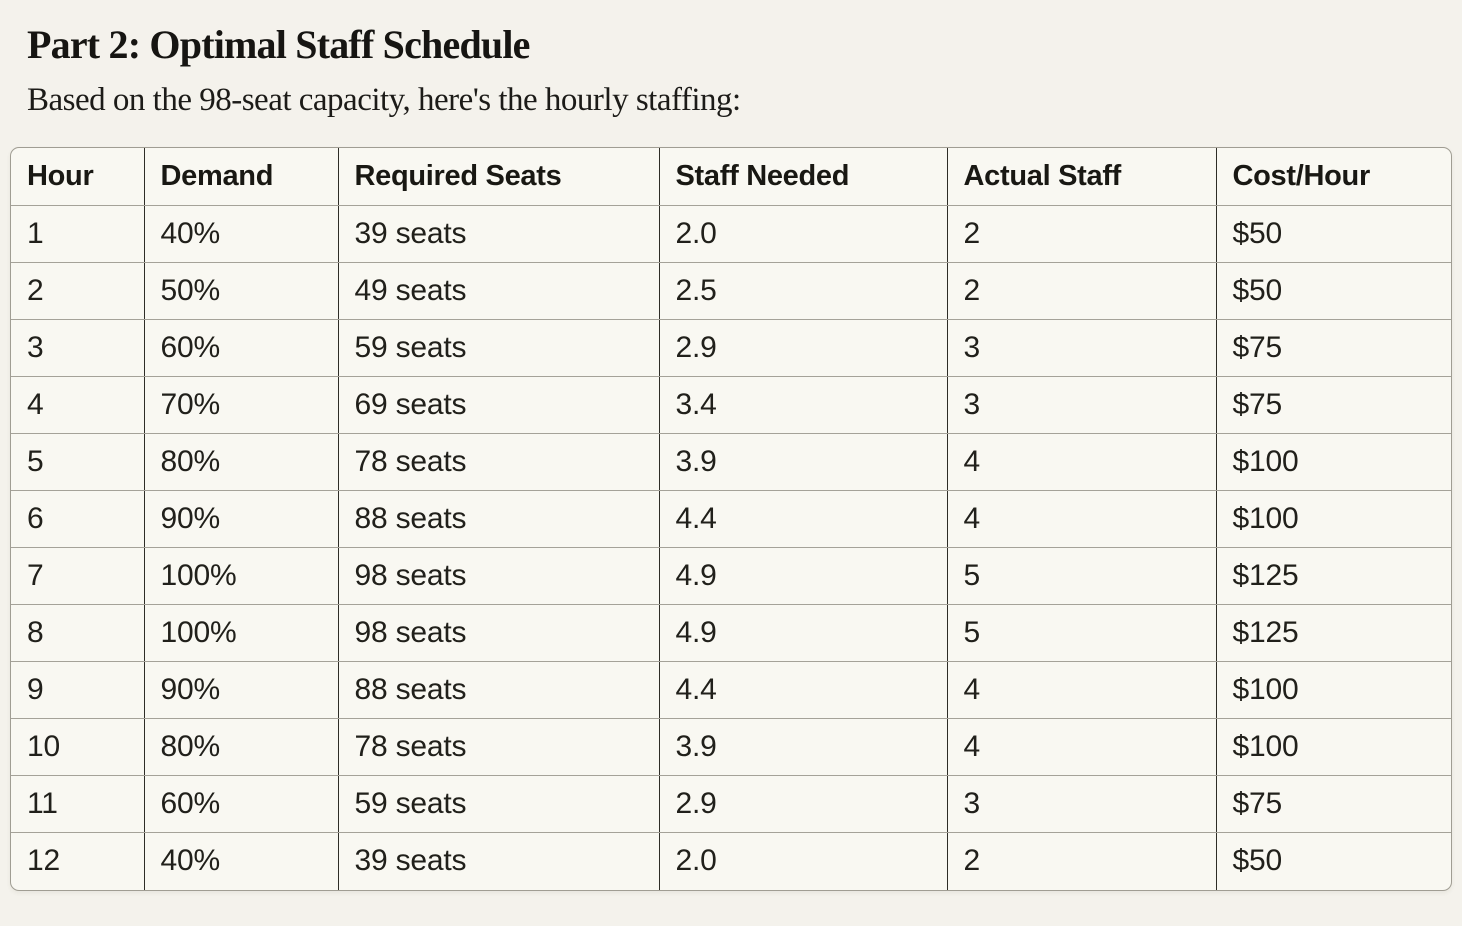 The image size is (1462, 926). I want to click on table-row: 6 90% 88 seats 4.4 4 $100, so click(731, 519).